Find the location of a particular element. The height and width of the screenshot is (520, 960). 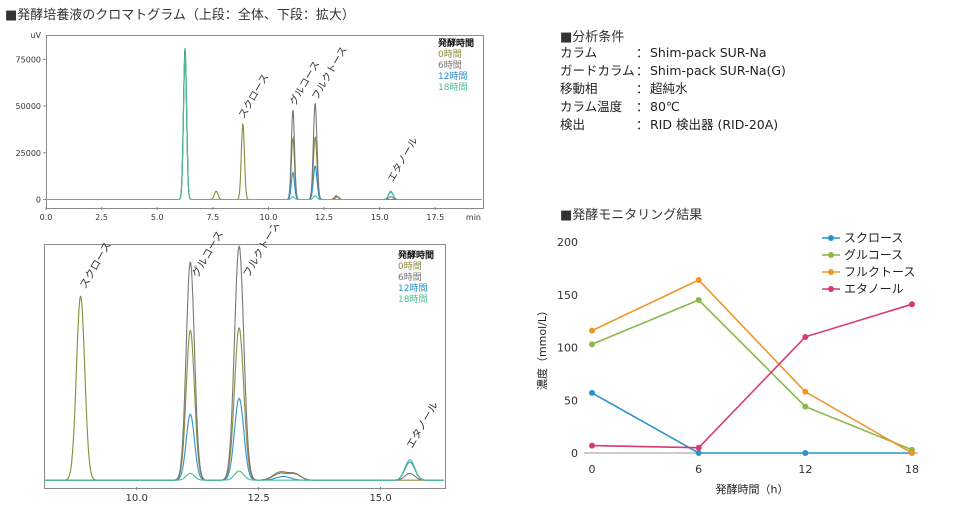

legend-label: フルクトース is located at coordinates (879, 272).